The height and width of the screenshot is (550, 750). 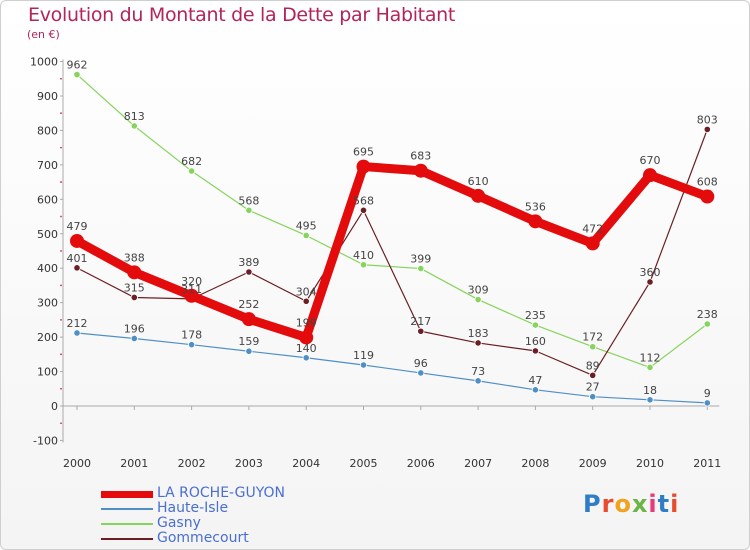 What do you see at coordinates (592, 228) in the screenshot?
I see `data-label: 472` at bounding box center [592, 228].